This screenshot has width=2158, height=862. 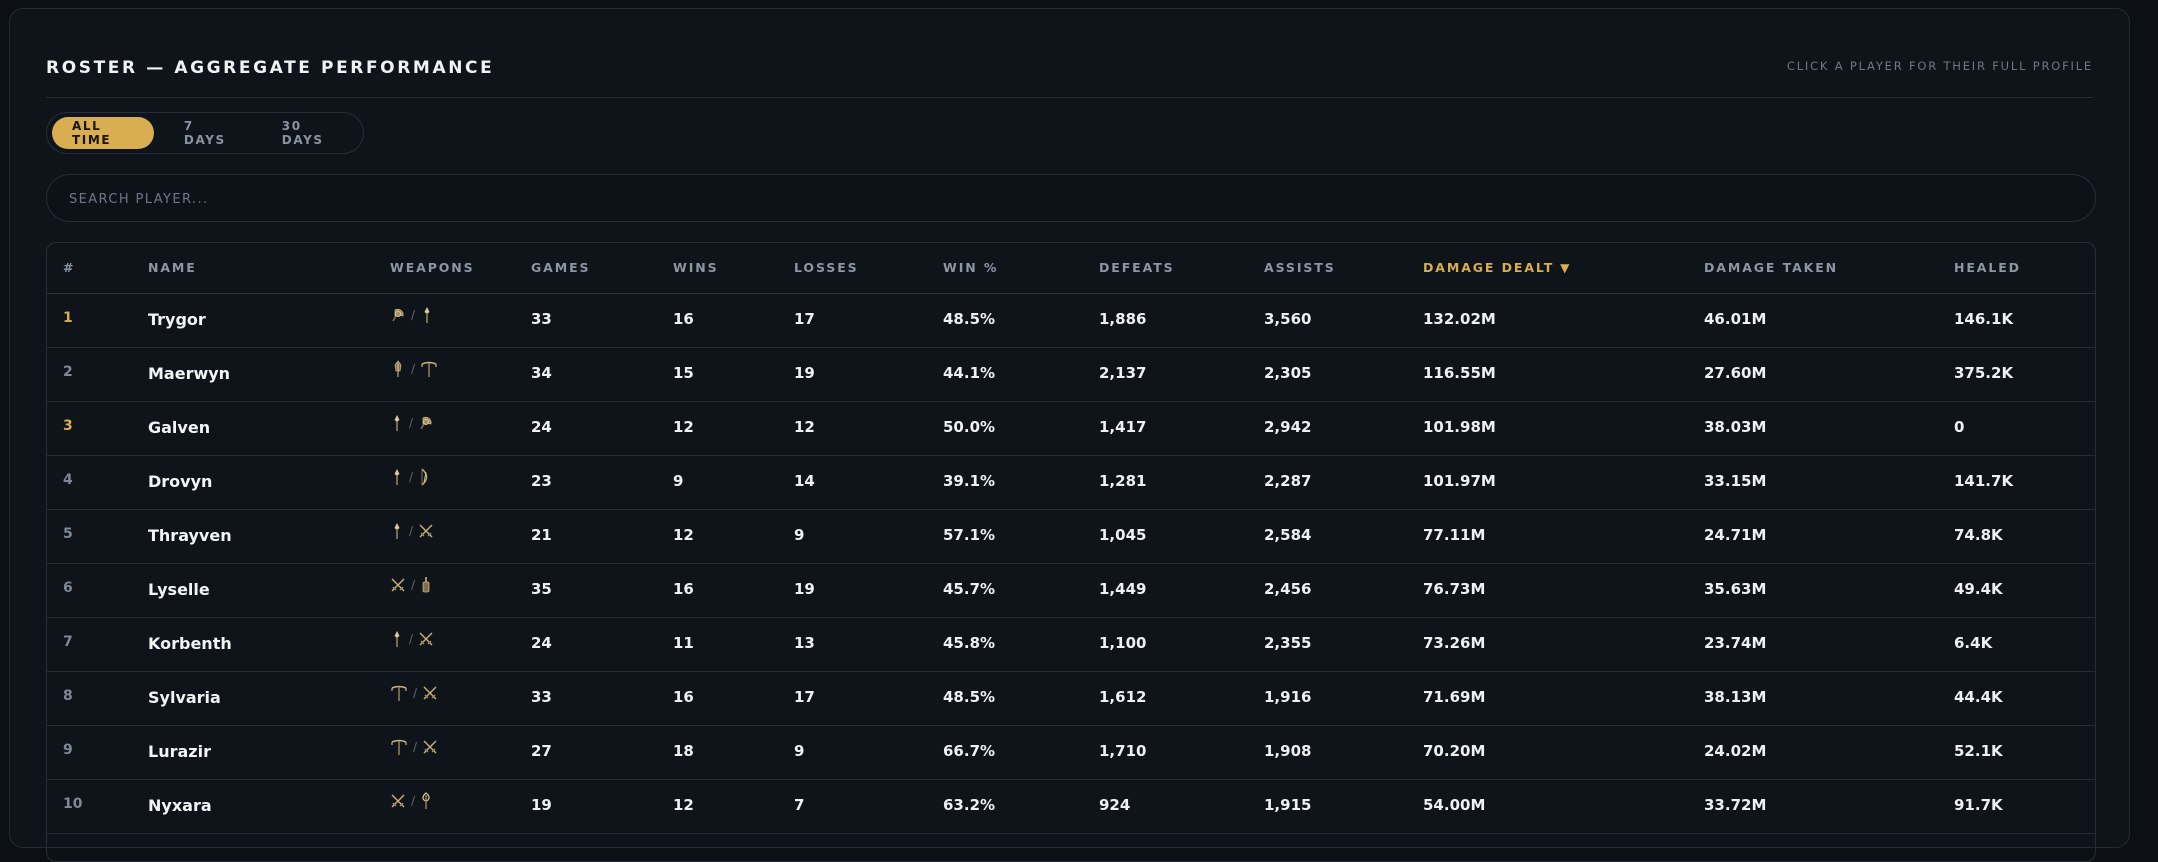 I want to click on column-header-wins: WINS, so click(x=696, y=267).